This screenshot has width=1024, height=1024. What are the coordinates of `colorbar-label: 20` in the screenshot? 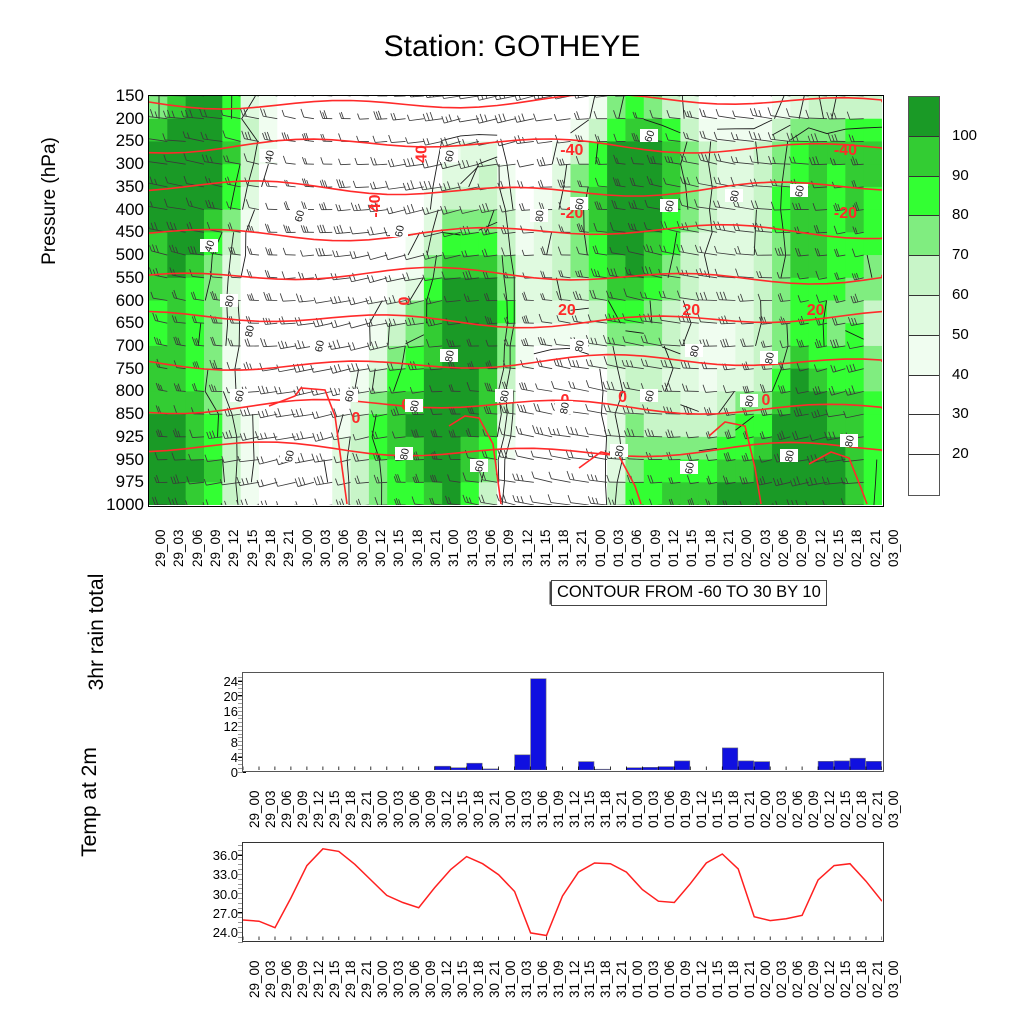 It's located at (960, 454).